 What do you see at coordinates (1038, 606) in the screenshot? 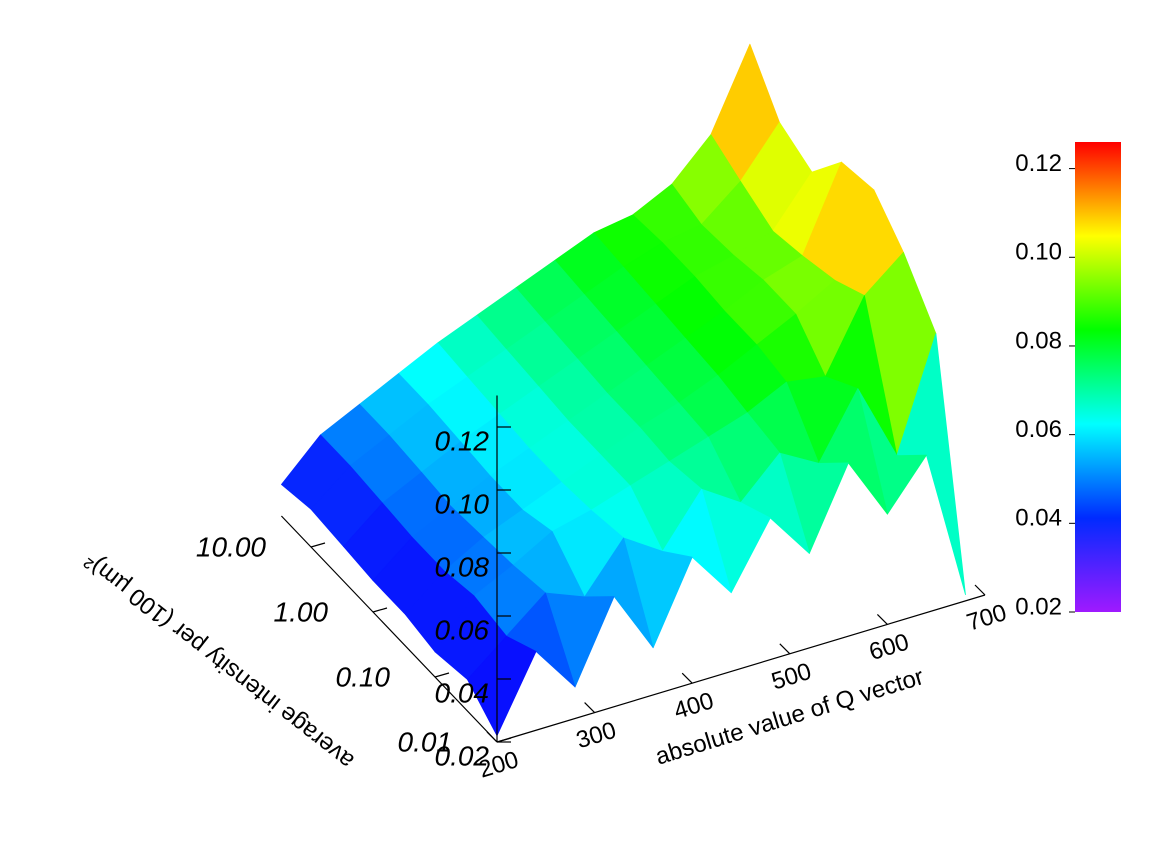
I see `colorbar-tick-label: 0.02` at bounding box center [1038, 606].